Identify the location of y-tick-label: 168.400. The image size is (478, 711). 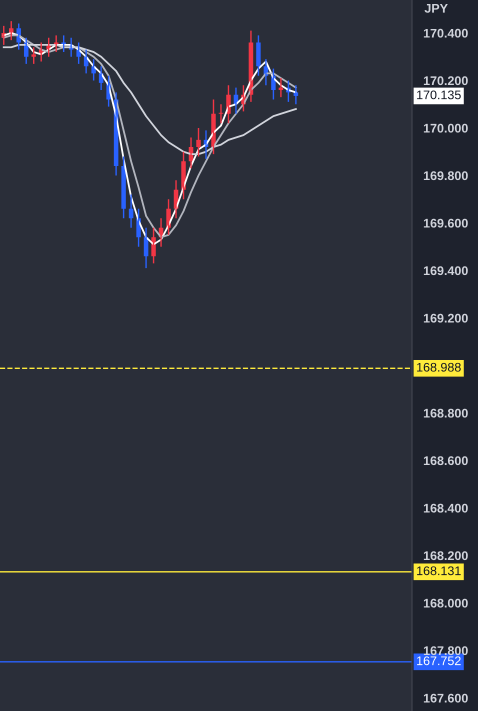
(446, 508).